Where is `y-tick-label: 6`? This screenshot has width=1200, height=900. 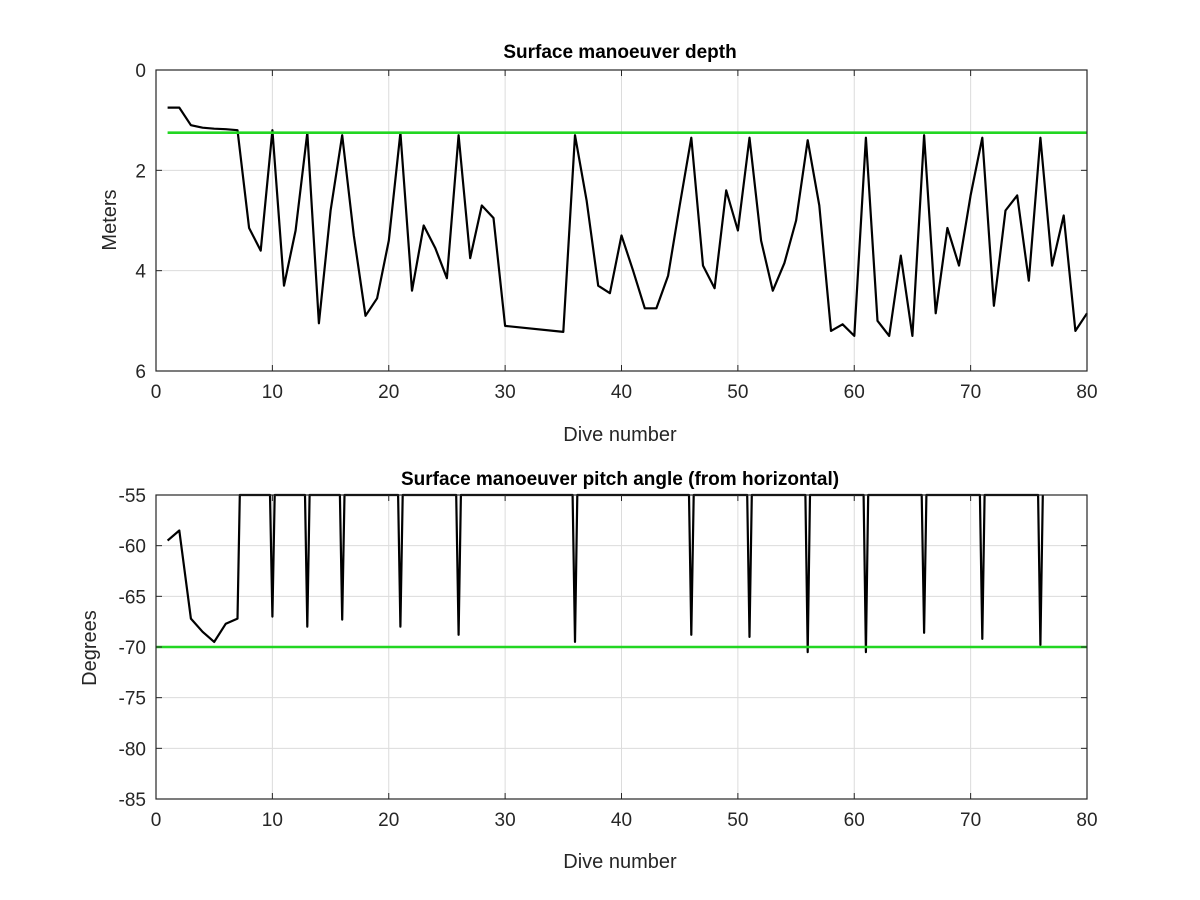
y-tick-label: 6 is located at coordinates (140, 372).